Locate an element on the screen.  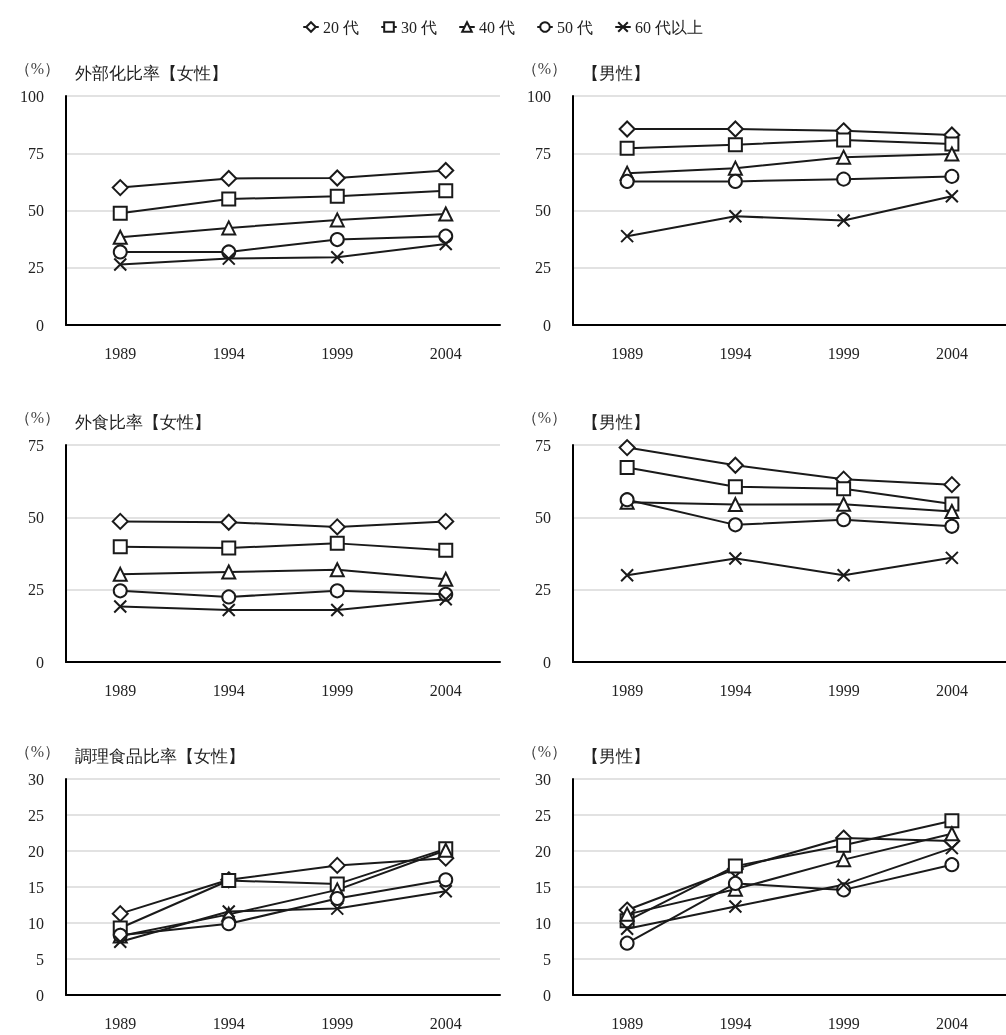
legend-label: 20 代 is located at coordinates (341, 27).